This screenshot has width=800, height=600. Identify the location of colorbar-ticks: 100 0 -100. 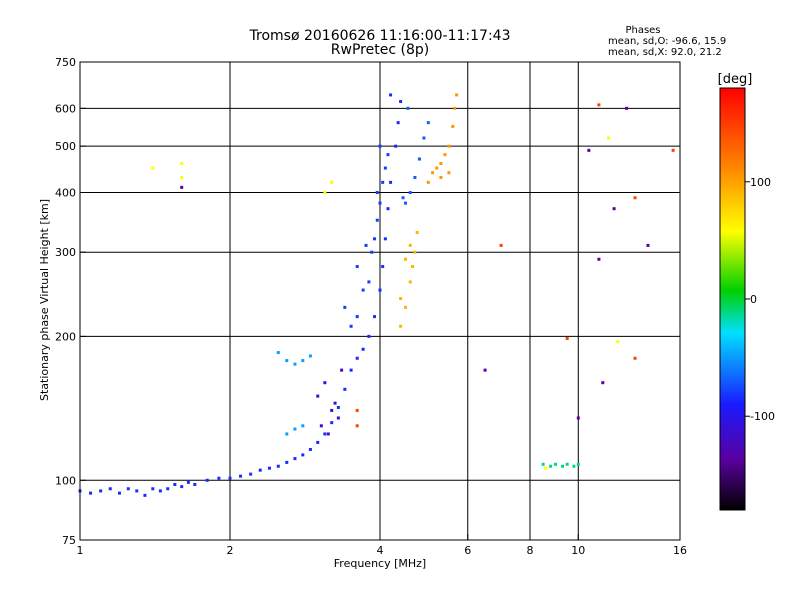
(760, 299).